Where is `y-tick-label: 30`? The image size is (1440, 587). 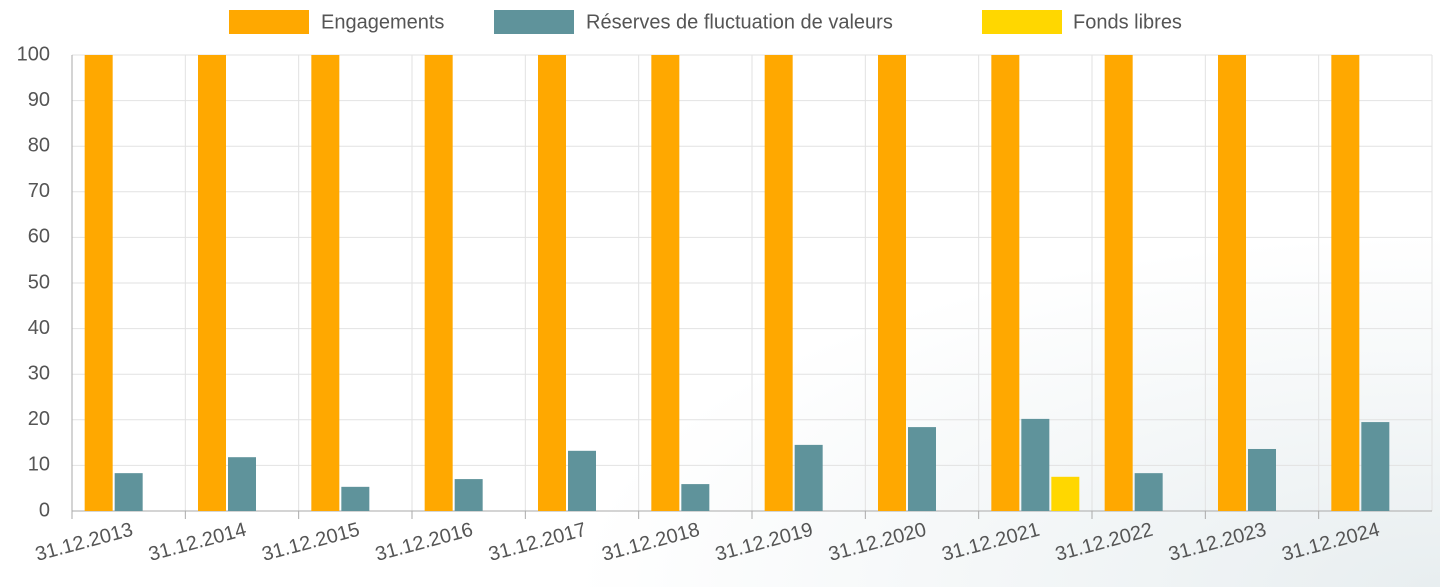
y-tick-label: 30 is located at coordinates (39, 373).